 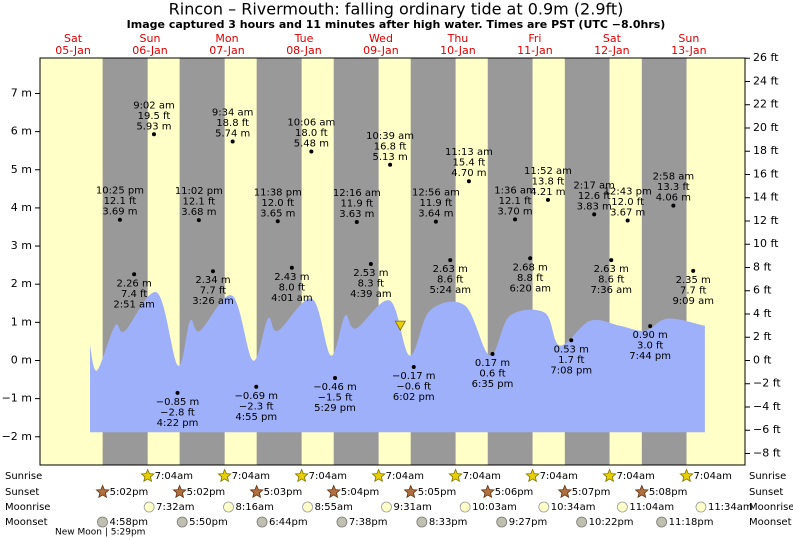 I want to click on extreme-label: 0.17 m, so click(x=492, y=363).